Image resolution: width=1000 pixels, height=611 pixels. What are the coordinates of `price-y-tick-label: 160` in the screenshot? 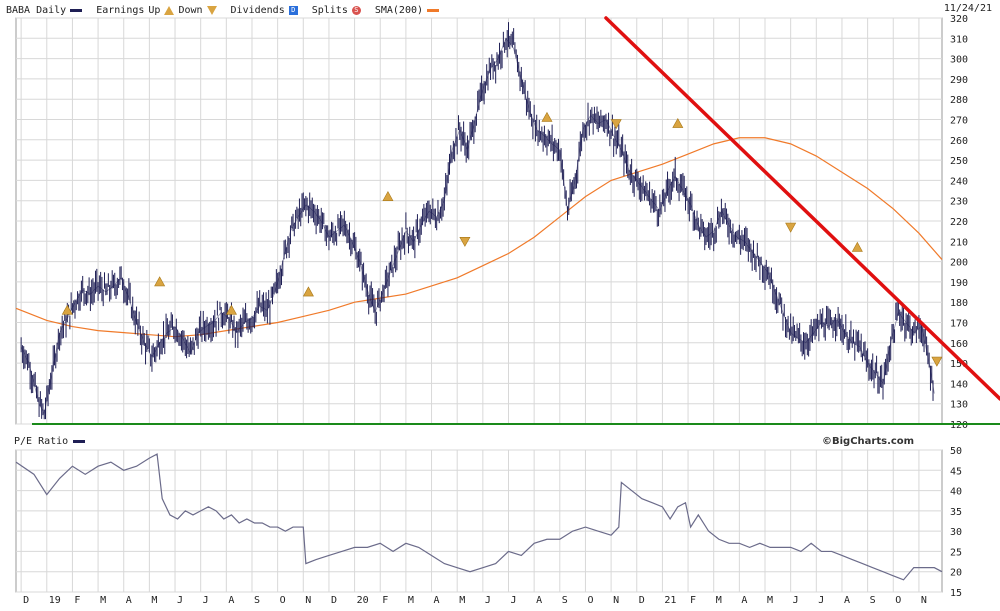 It's located at (959, 344).